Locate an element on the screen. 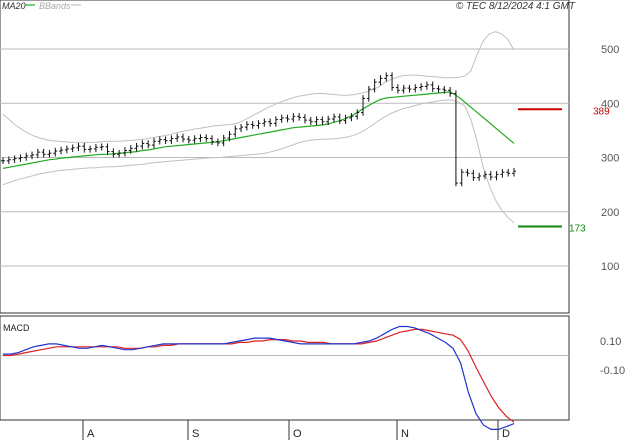 The height and width of the screenshot is (440, 627). y-tick-labels: 100 200 300 400 500 is located at coordinates (610, 158).